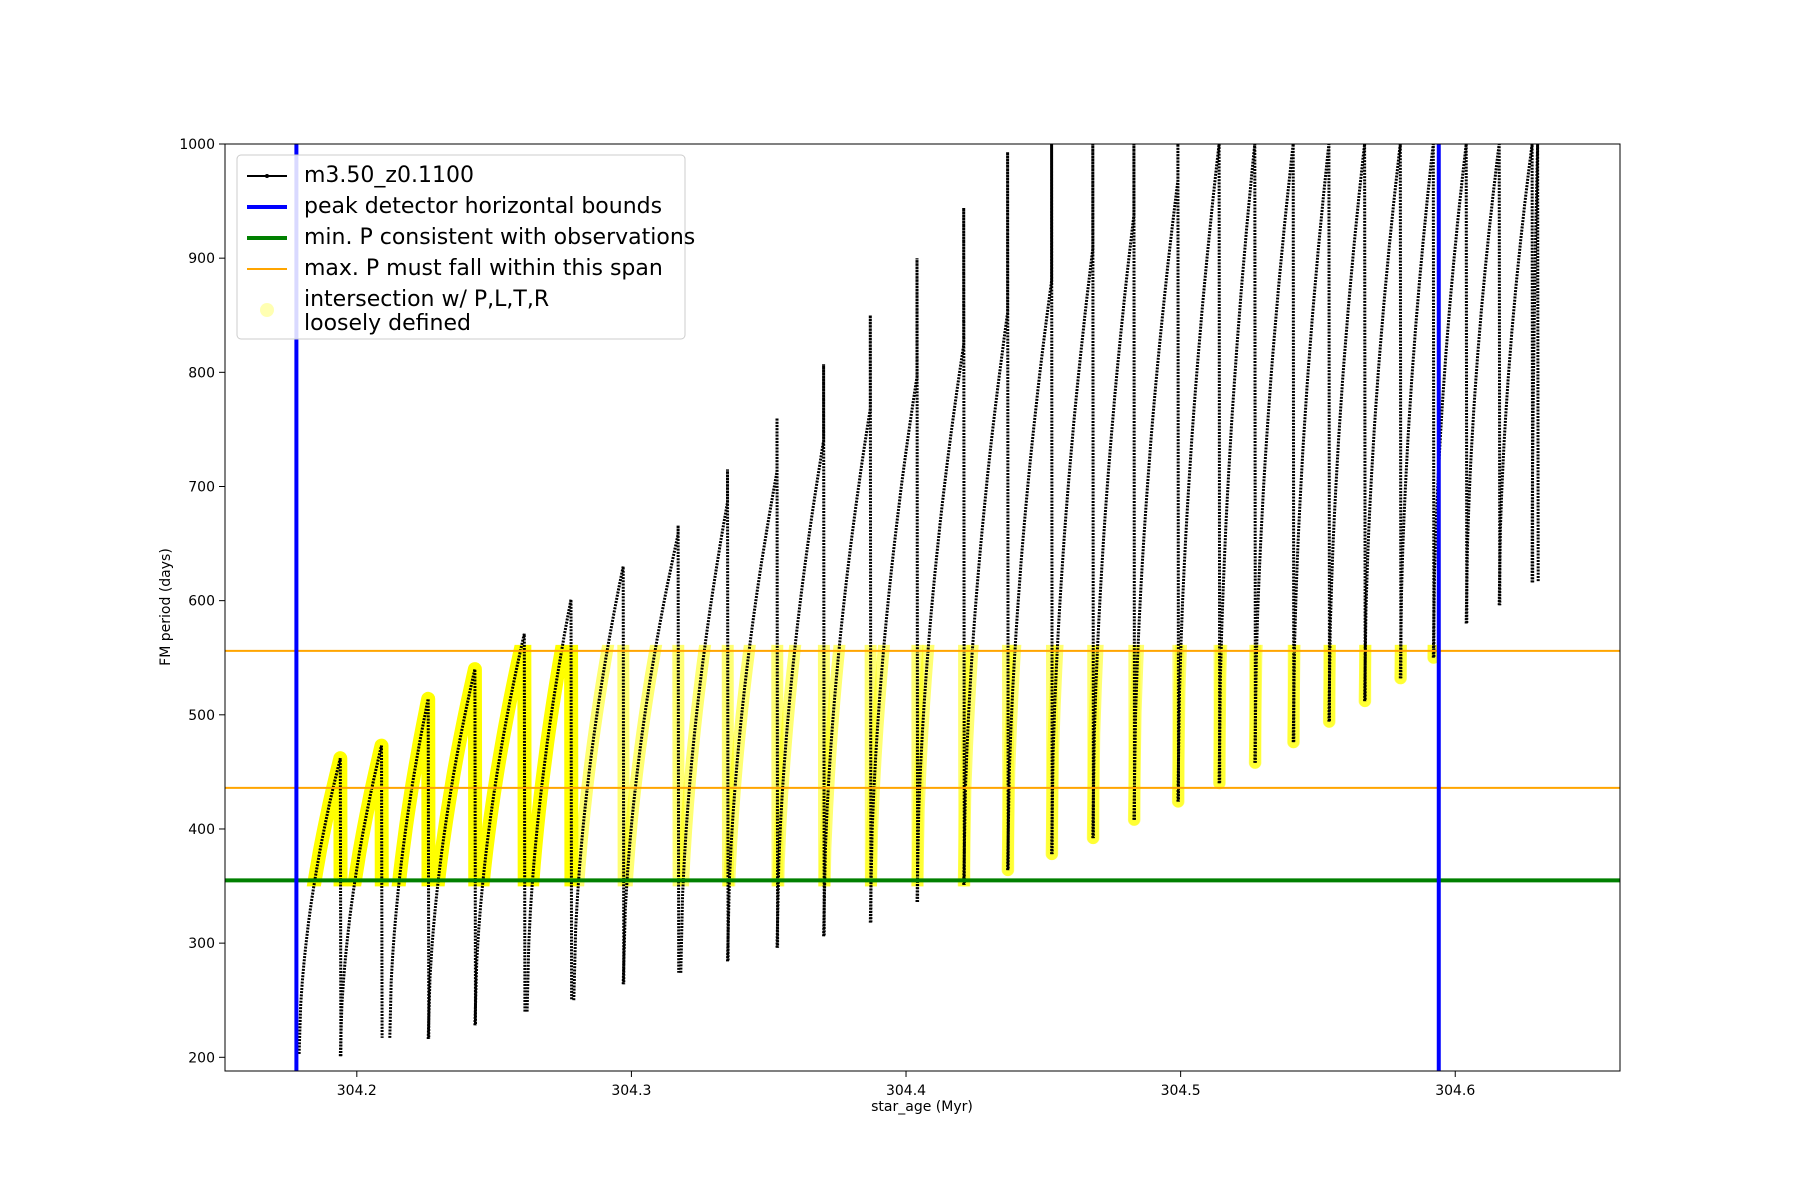 The height and width of the screenshot is (1204, 1800). I want to click on y-tick-label: 400, so click(201, 830).